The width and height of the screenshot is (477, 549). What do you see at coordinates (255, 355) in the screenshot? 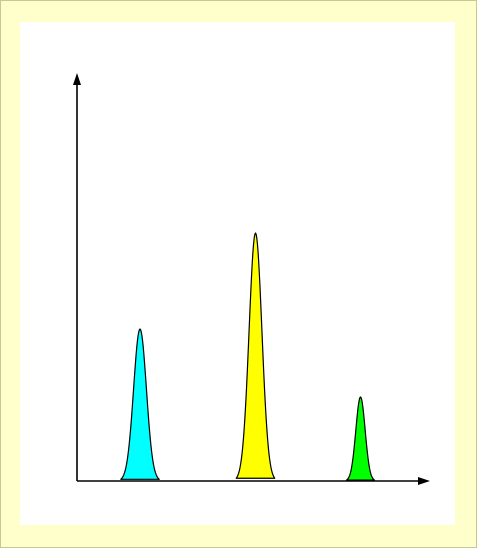
I see `yellow-peak` at bounding box center [255, 355].